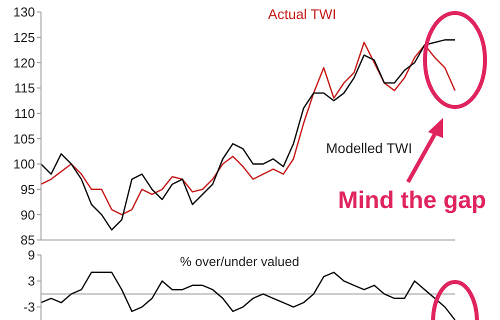 Image resolution: width=500 pixels, height=320 pixels. Describe the element at coordinates (24, 113) in the screenshot. I see `y-tick-label: 110` at that location.